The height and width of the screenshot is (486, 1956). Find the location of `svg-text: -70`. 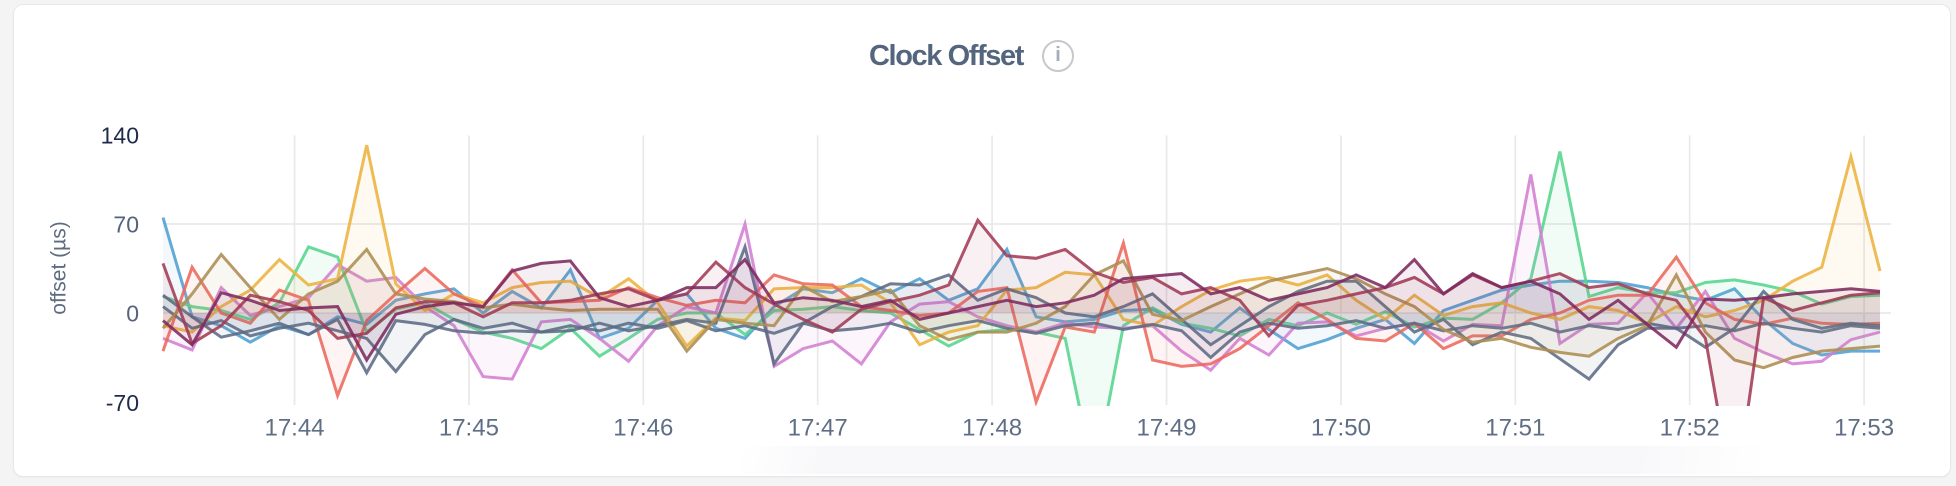

svg-text: -70 is located at coordinates (122, 403).